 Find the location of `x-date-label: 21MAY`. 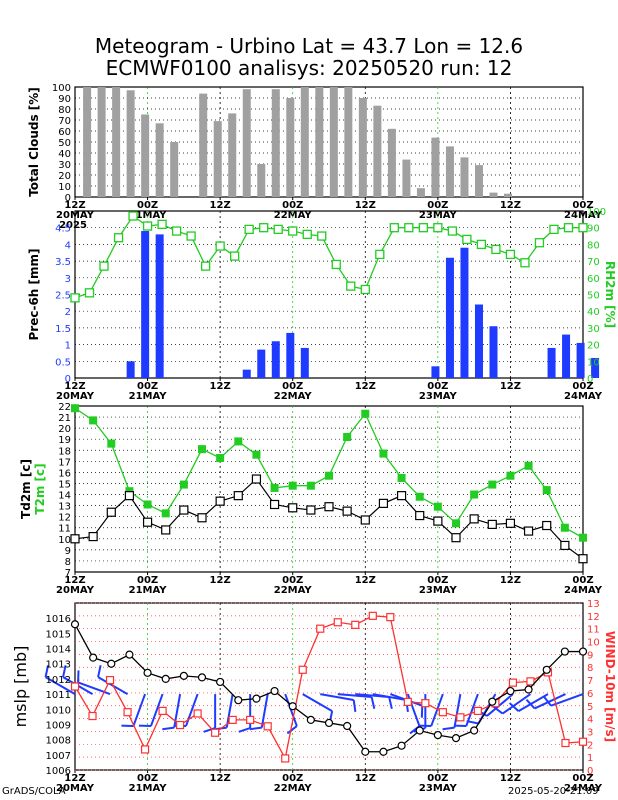

x-date-label: 21MAY is located at coordinates (148, 788).